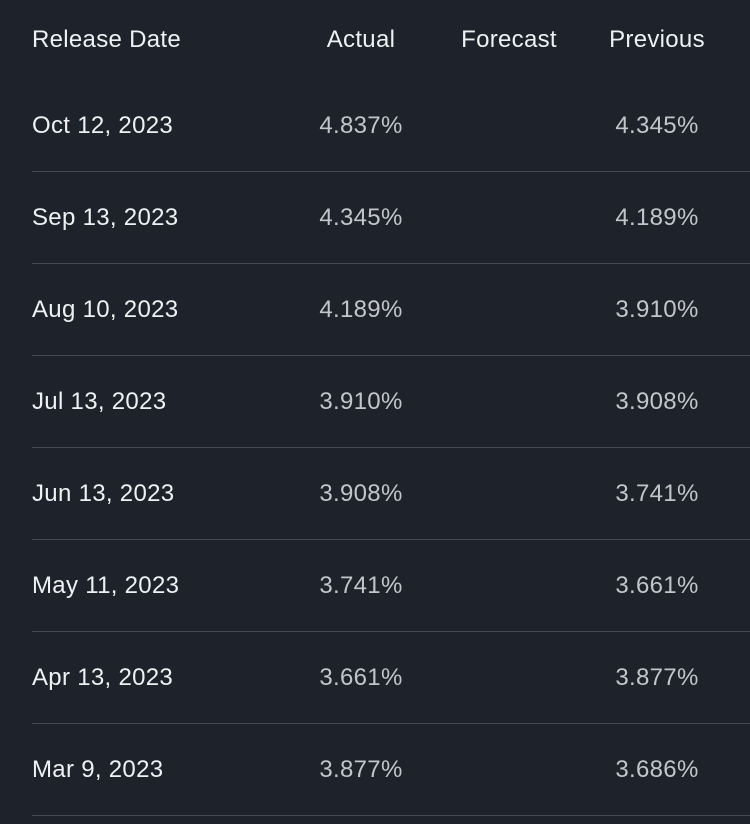  I want to click on actual-cell: 3.661%, so click(361, 677).